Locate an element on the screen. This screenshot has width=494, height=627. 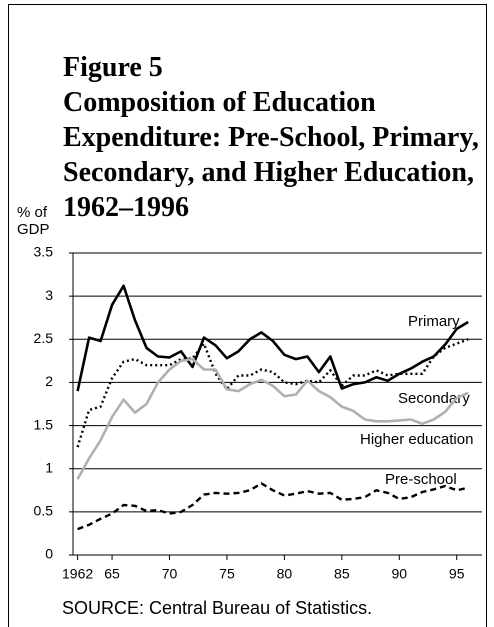
series-label: Secondary is located at coordinates (434, 398).